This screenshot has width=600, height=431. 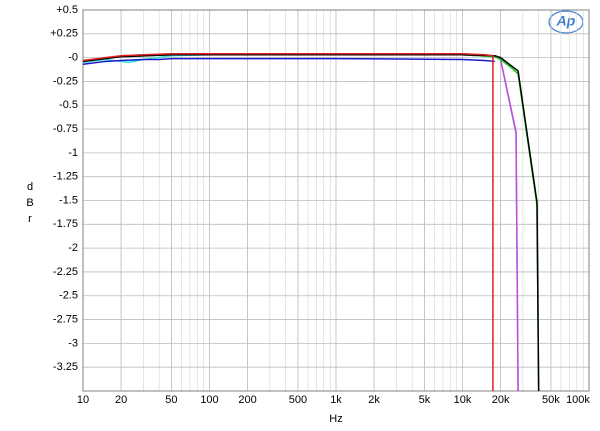 What do you see at coordinates (65, 272) in the screenshot?
I see `y-tick-label: -2.25` at bounding box center [65, 272].